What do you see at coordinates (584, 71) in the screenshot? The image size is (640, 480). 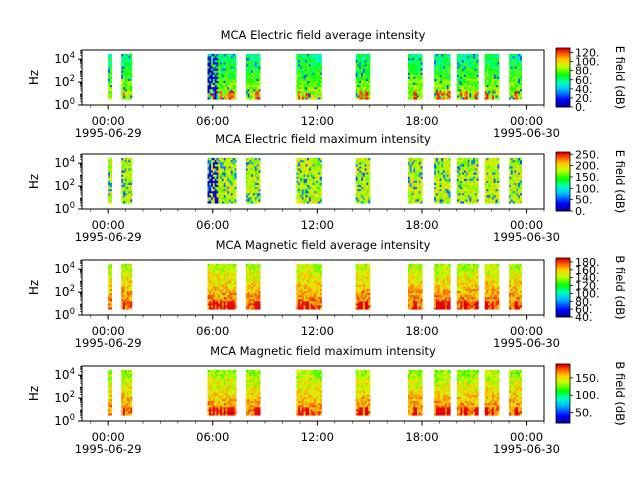 I see `colorbar-tick-label: 80.` at bounding box center [584, 71].